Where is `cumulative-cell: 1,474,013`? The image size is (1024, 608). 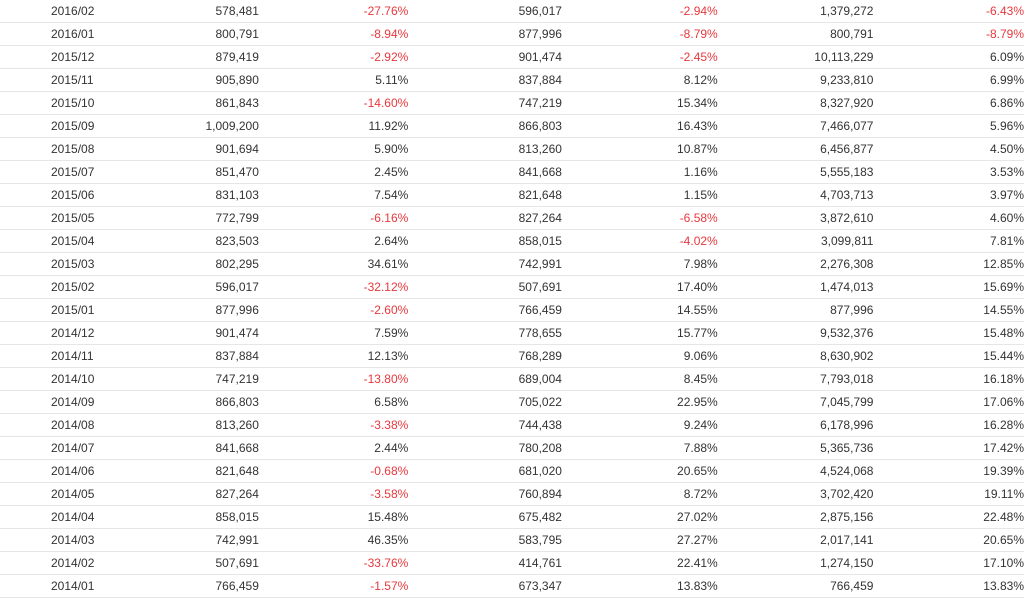
cumulative-cell: 1,474,013 is located at coordinates (795, 287).